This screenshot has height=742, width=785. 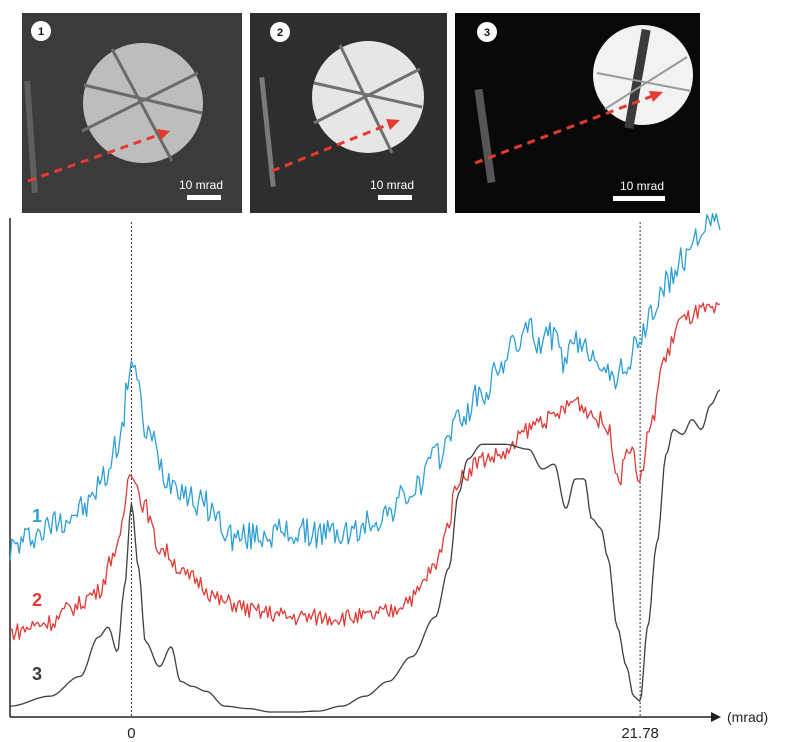 I want to click on panel-3-arrowhead, so click(x=656, y=96).